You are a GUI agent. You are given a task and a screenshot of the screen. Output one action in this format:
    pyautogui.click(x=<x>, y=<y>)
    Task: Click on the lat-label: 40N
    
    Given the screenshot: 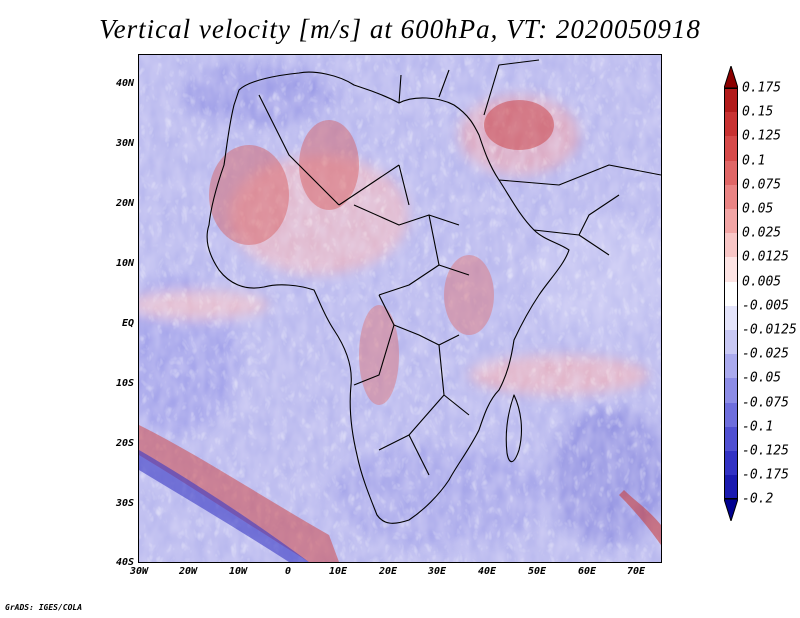 What is the action you would take?
    pyautogui.click(x=124, y=83)
    